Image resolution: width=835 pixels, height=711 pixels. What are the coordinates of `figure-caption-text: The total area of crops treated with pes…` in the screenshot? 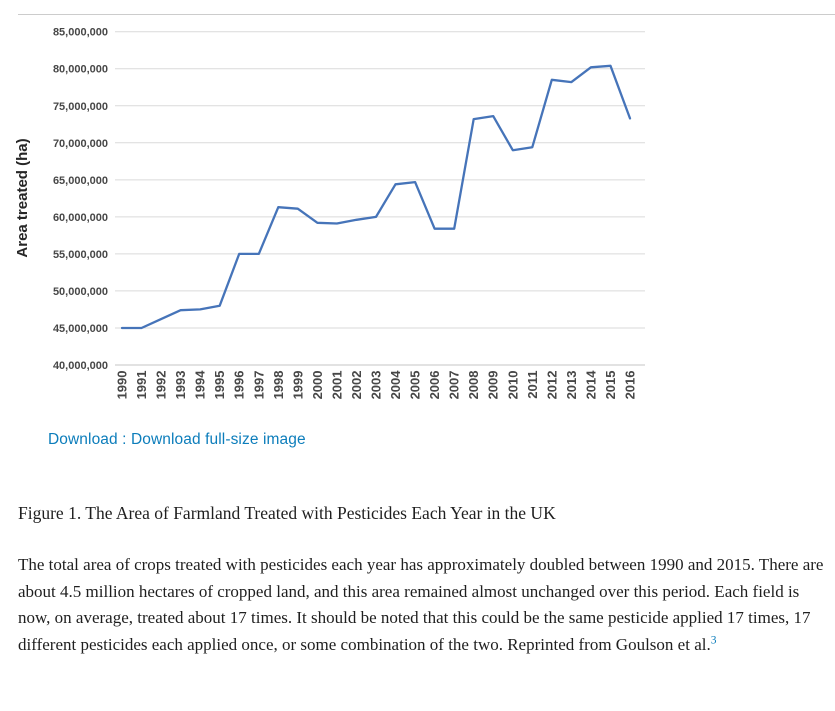 It's located at (421, 604).